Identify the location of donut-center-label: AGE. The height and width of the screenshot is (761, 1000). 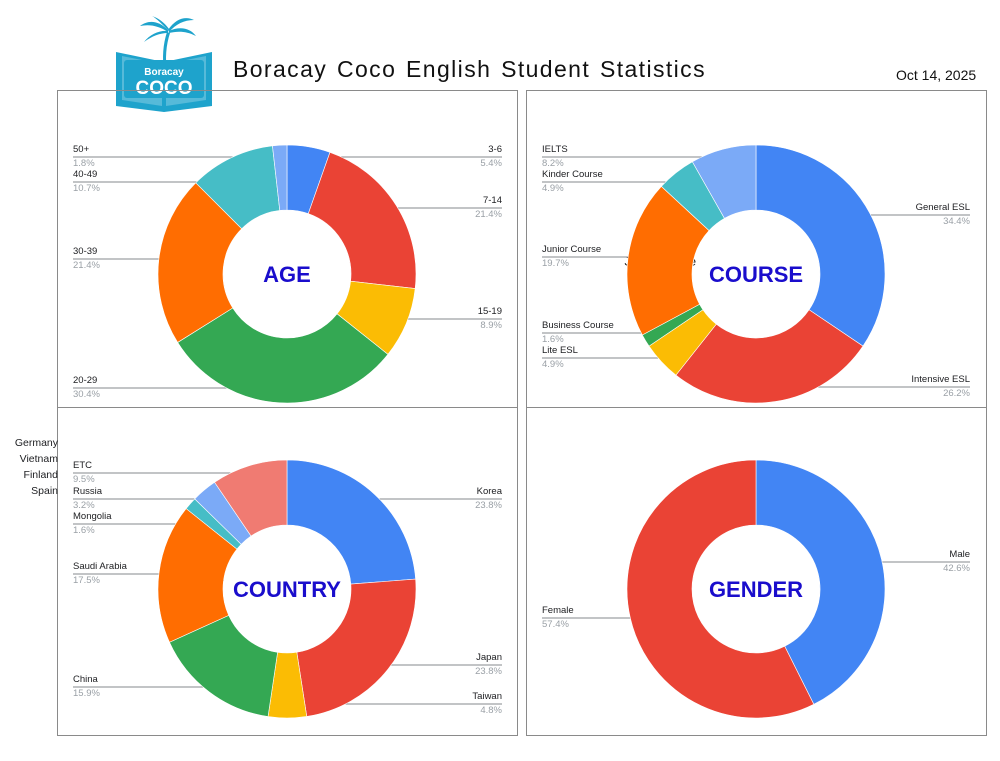
(287, 274).